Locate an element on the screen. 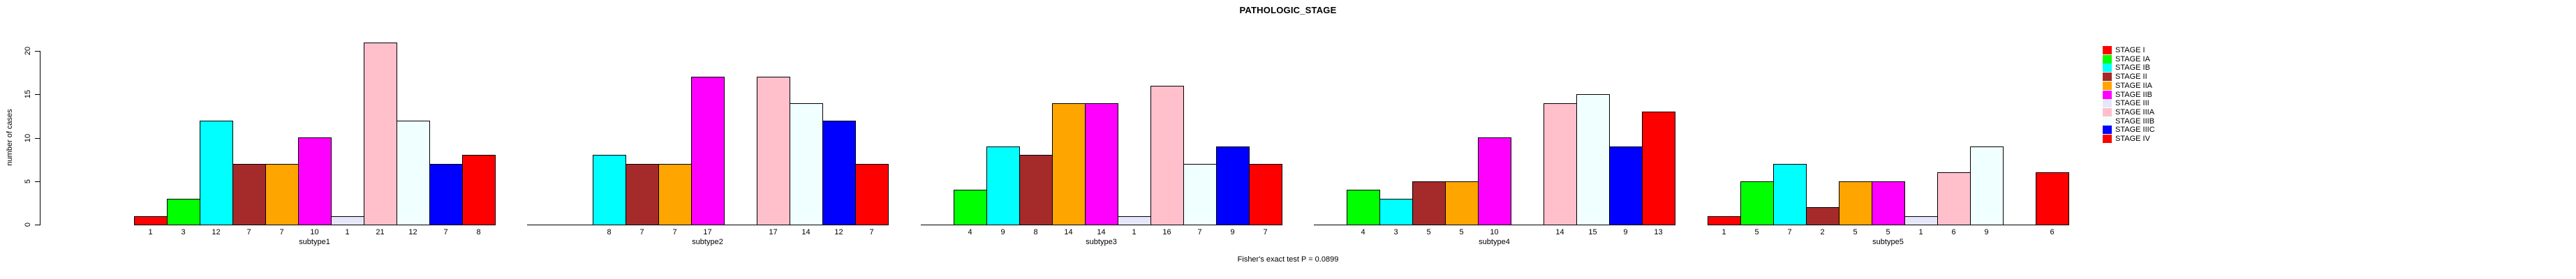 Image resolution: width=2576 pixels, height=279 pixels. bar-subtype4-stage-iib is located at coordinates (1494, 181).